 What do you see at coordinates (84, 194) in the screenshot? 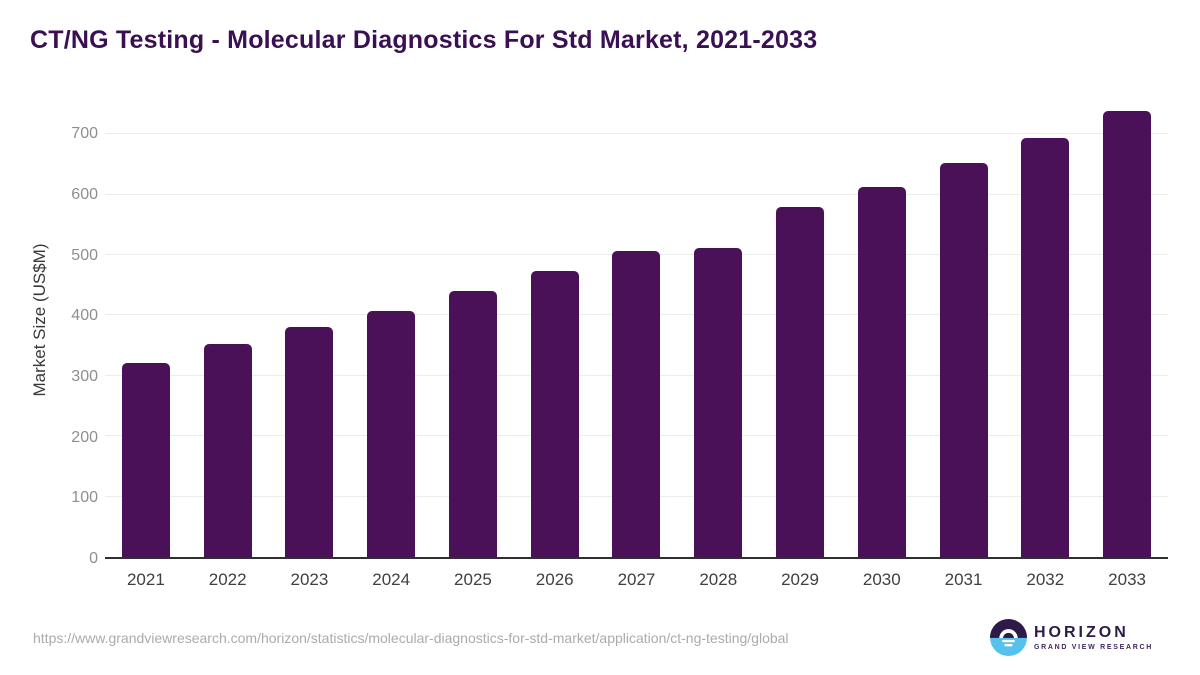
I see `y-tick-label-600: 600` at bounding box center [84, 194].